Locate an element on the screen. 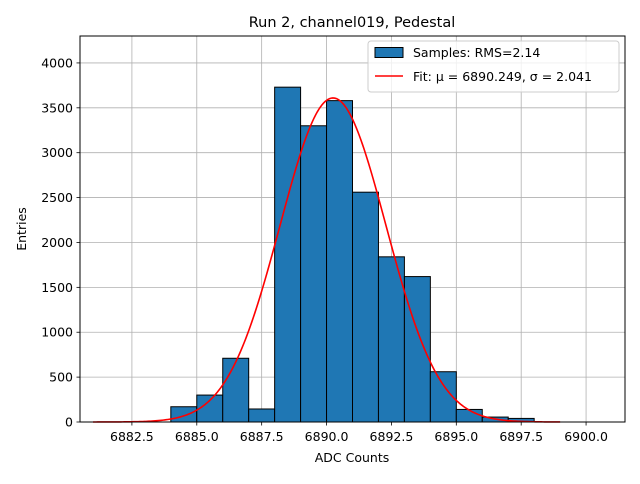  legend-swatch-samples is located at coordinates (389, 52).